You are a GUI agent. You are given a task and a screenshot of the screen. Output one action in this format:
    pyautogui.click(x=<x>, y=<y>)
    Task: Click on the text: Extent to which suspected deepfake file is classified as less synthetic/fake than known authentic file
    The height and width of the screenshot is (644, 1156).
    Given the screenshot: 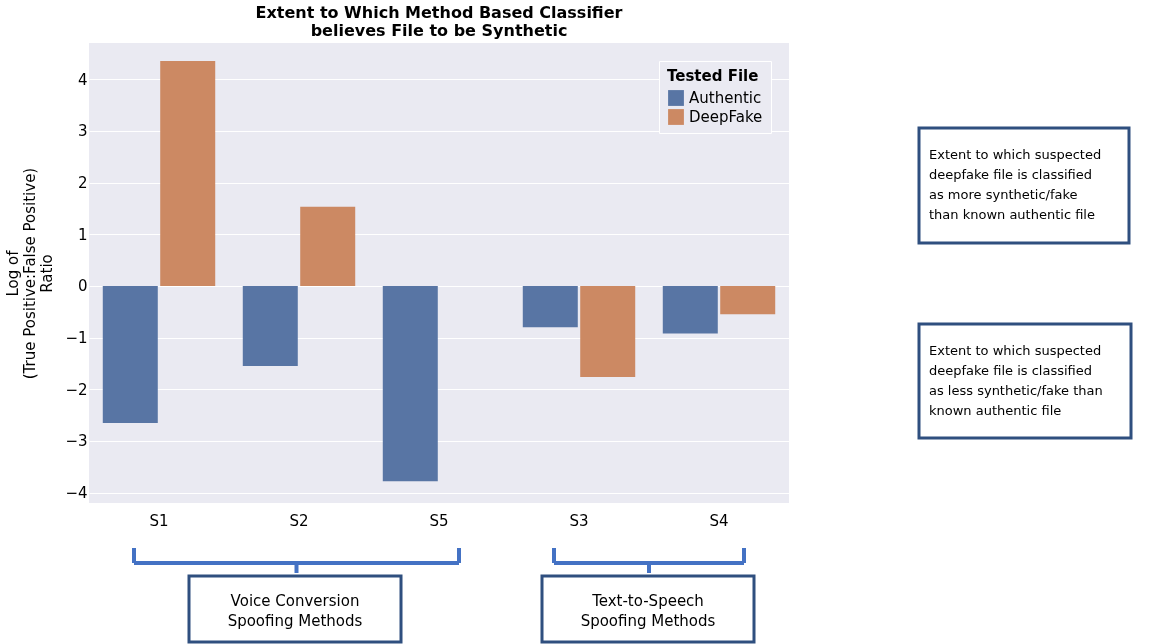 What is the action you would take?
    pyautogui.click(x=1016, y=380)
    